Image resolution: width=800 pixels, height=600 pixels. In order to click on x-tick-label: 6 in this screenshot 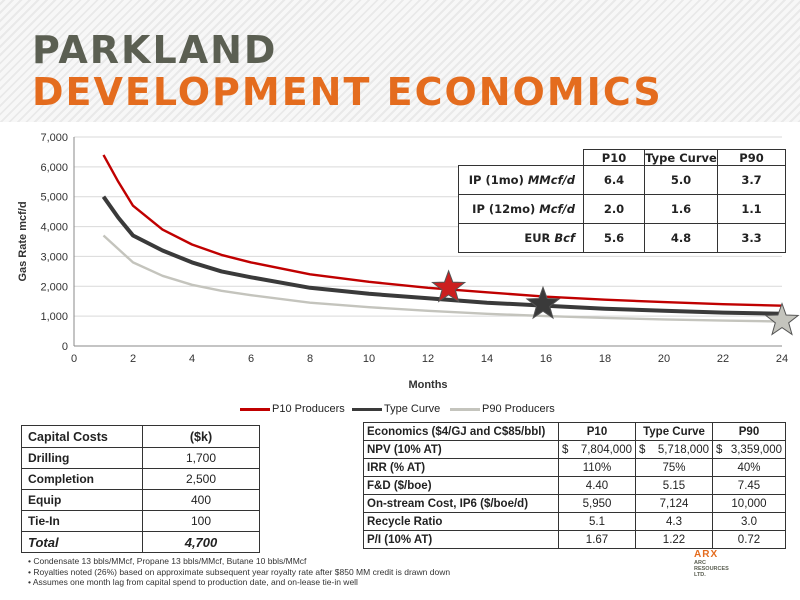, I will do `click(251, 359)`.